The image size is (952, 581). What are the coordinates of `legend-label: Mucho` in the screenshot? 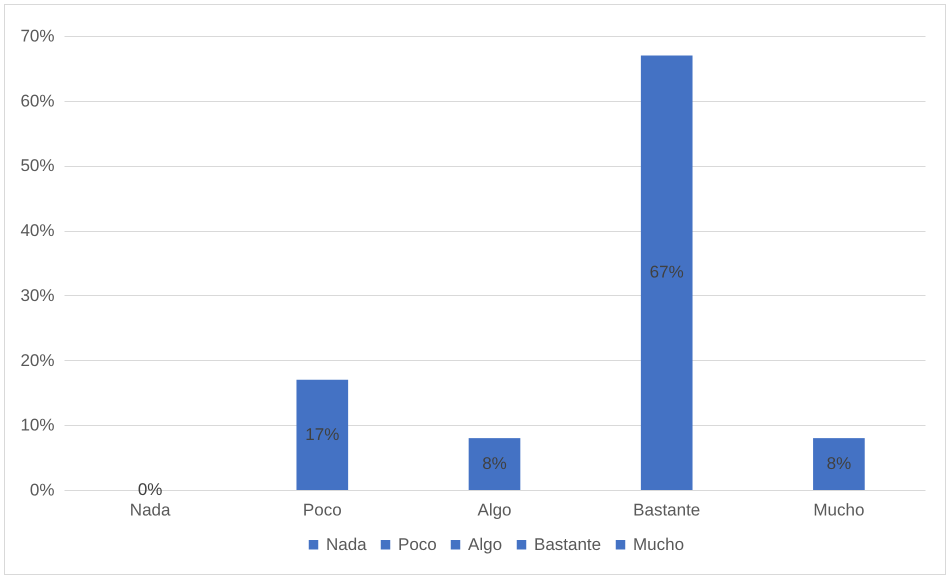 It's located at (658, 544).